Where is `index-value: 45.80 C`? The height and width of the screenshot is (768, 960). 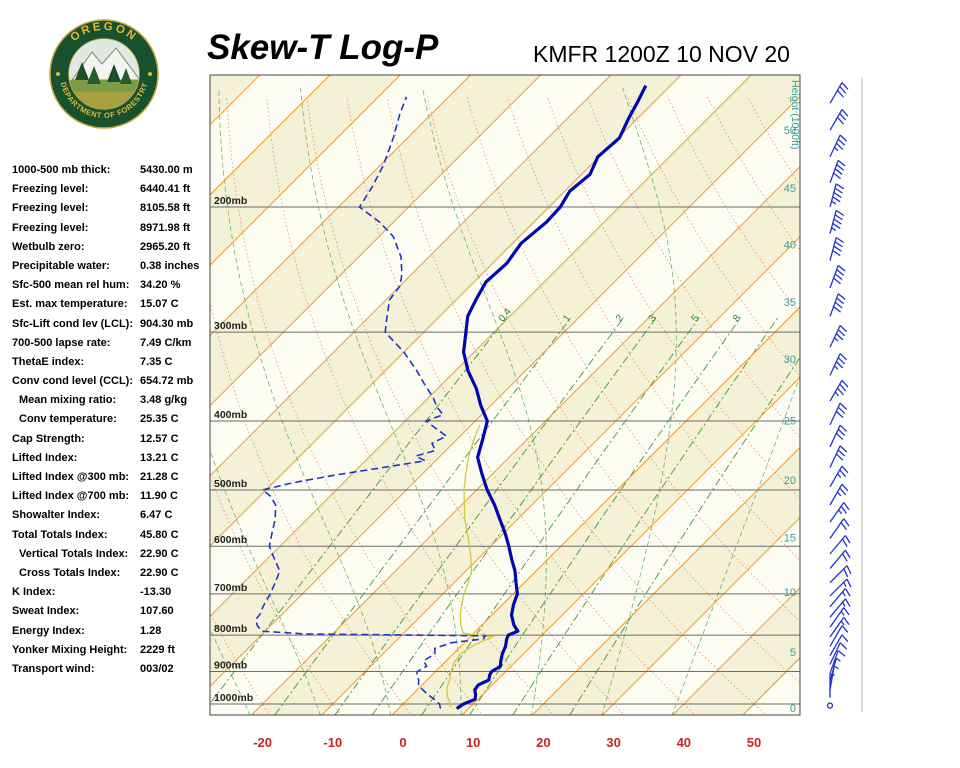 index-value: 45.80 C is located at coordinates (159, 534).